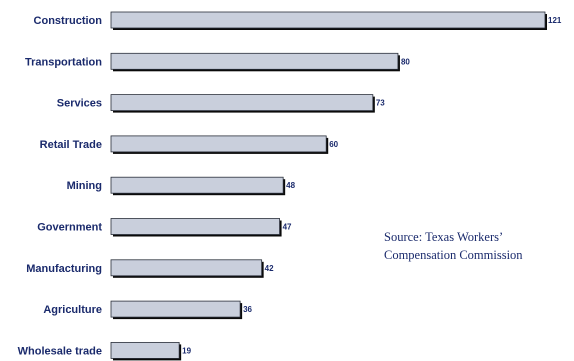  What do you see at coordinates (186, 350) in the screenshot?
I see `value-label-wholesale-trade: 19` at bounding box center [186, 350].